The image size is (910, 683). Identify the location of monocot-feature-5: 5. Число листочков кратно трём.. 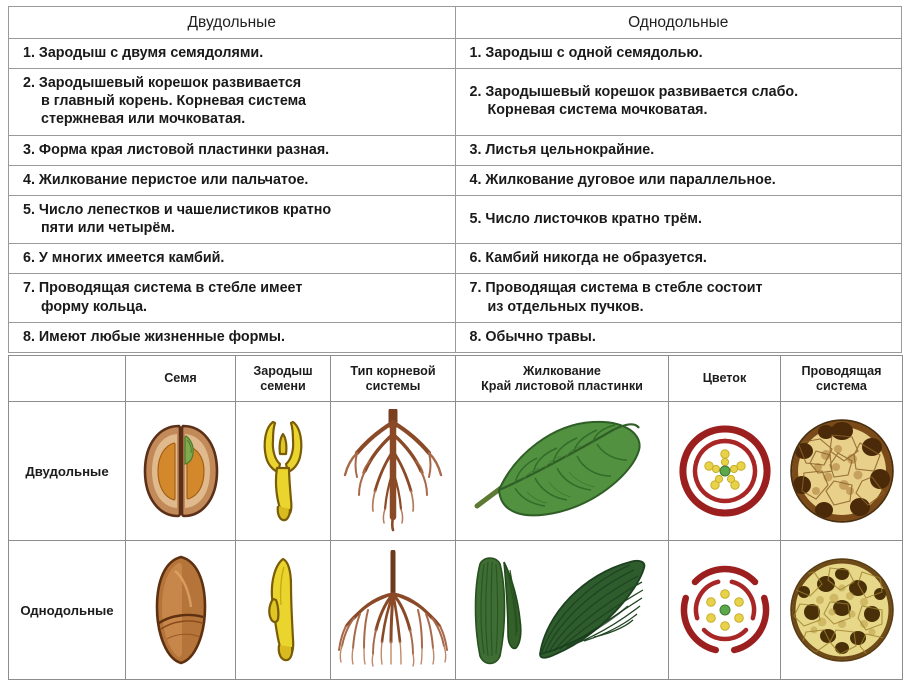
(678, 219).